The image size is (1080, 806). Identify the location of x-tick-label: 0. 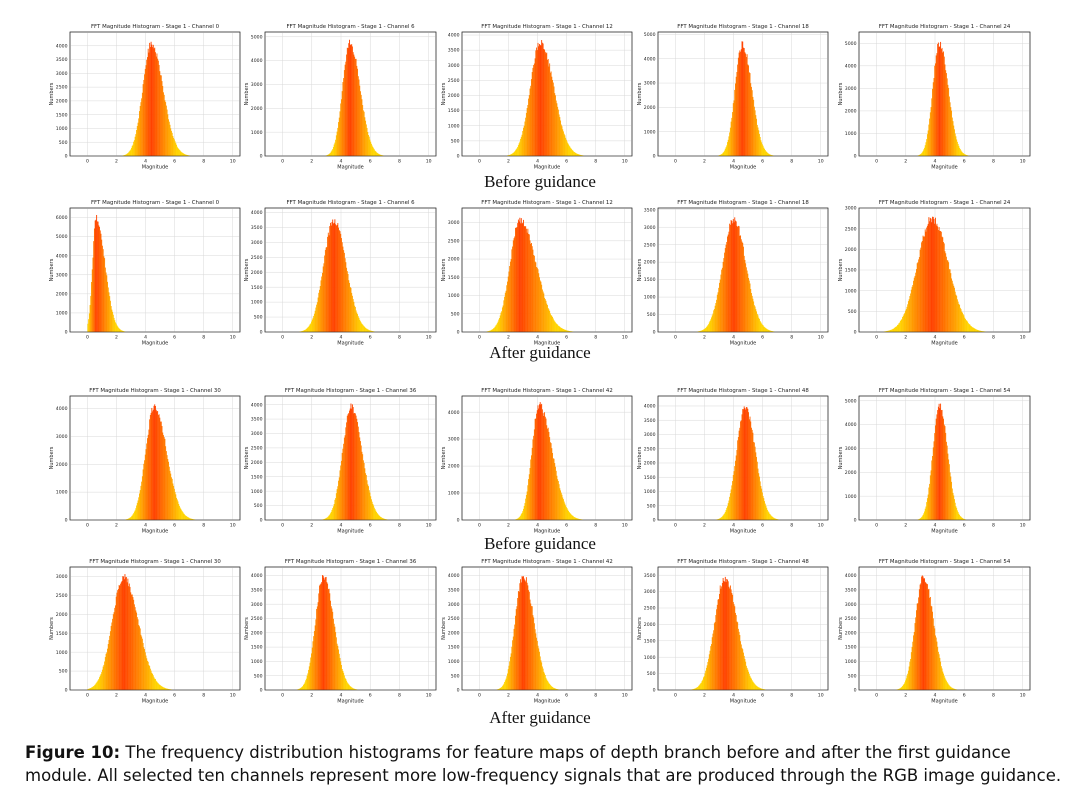
(675, 162).